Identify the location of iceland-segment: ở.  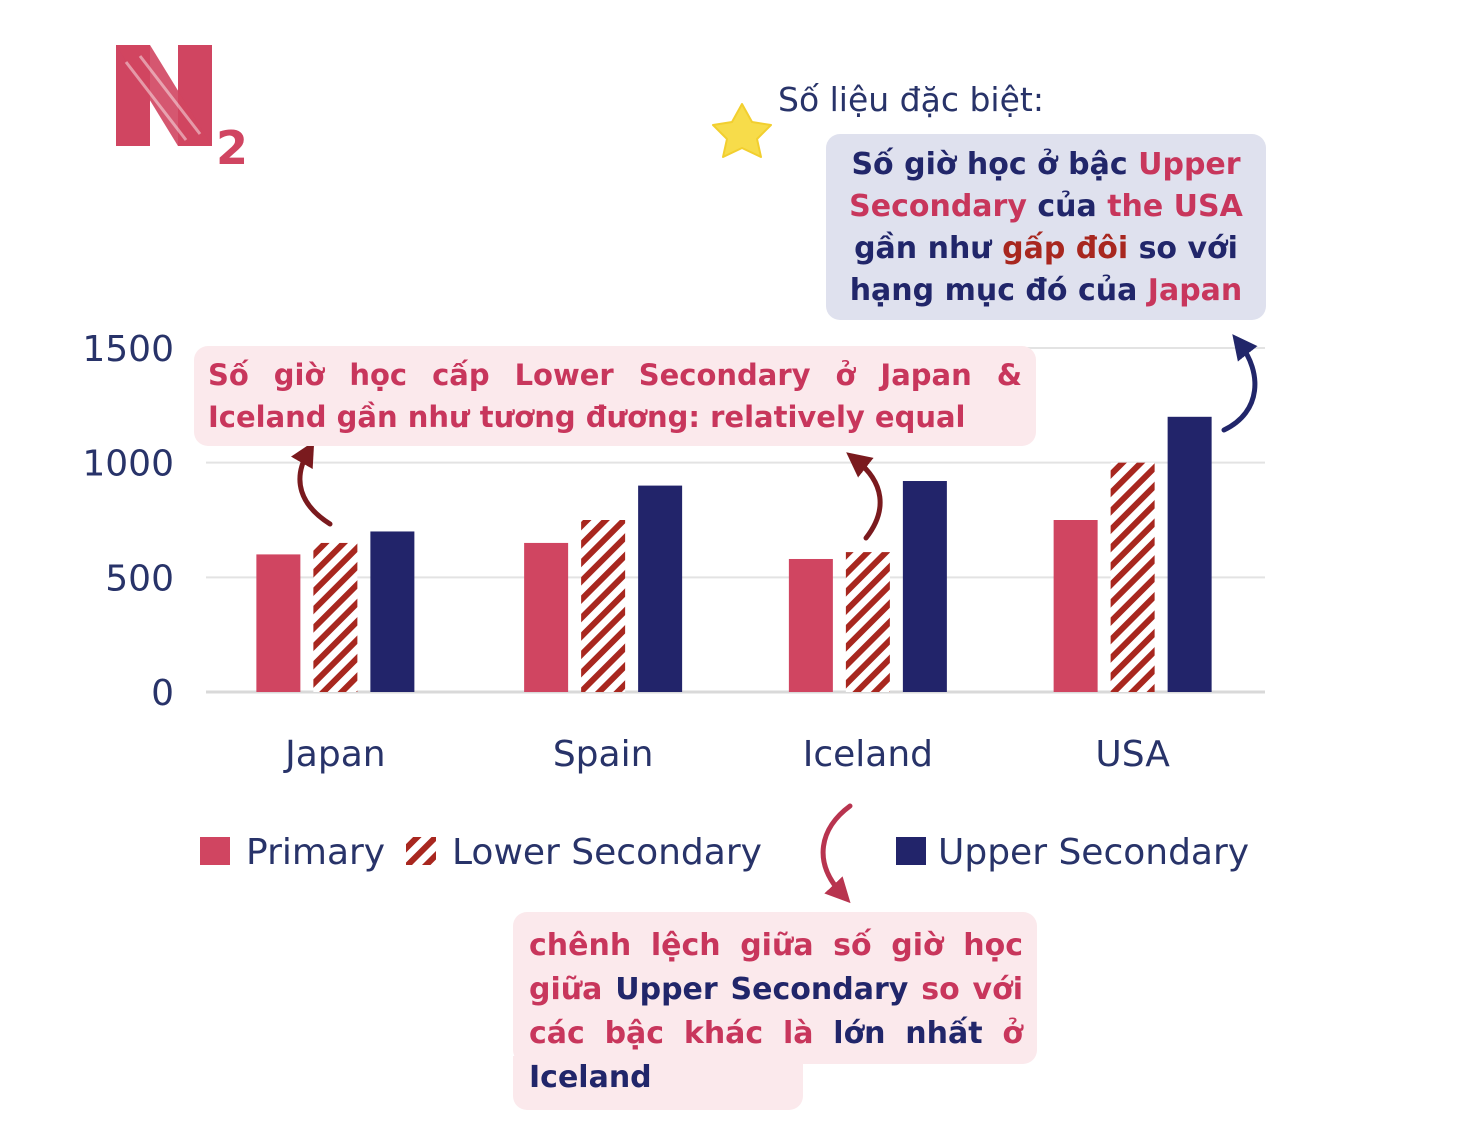
(1002, 1033).